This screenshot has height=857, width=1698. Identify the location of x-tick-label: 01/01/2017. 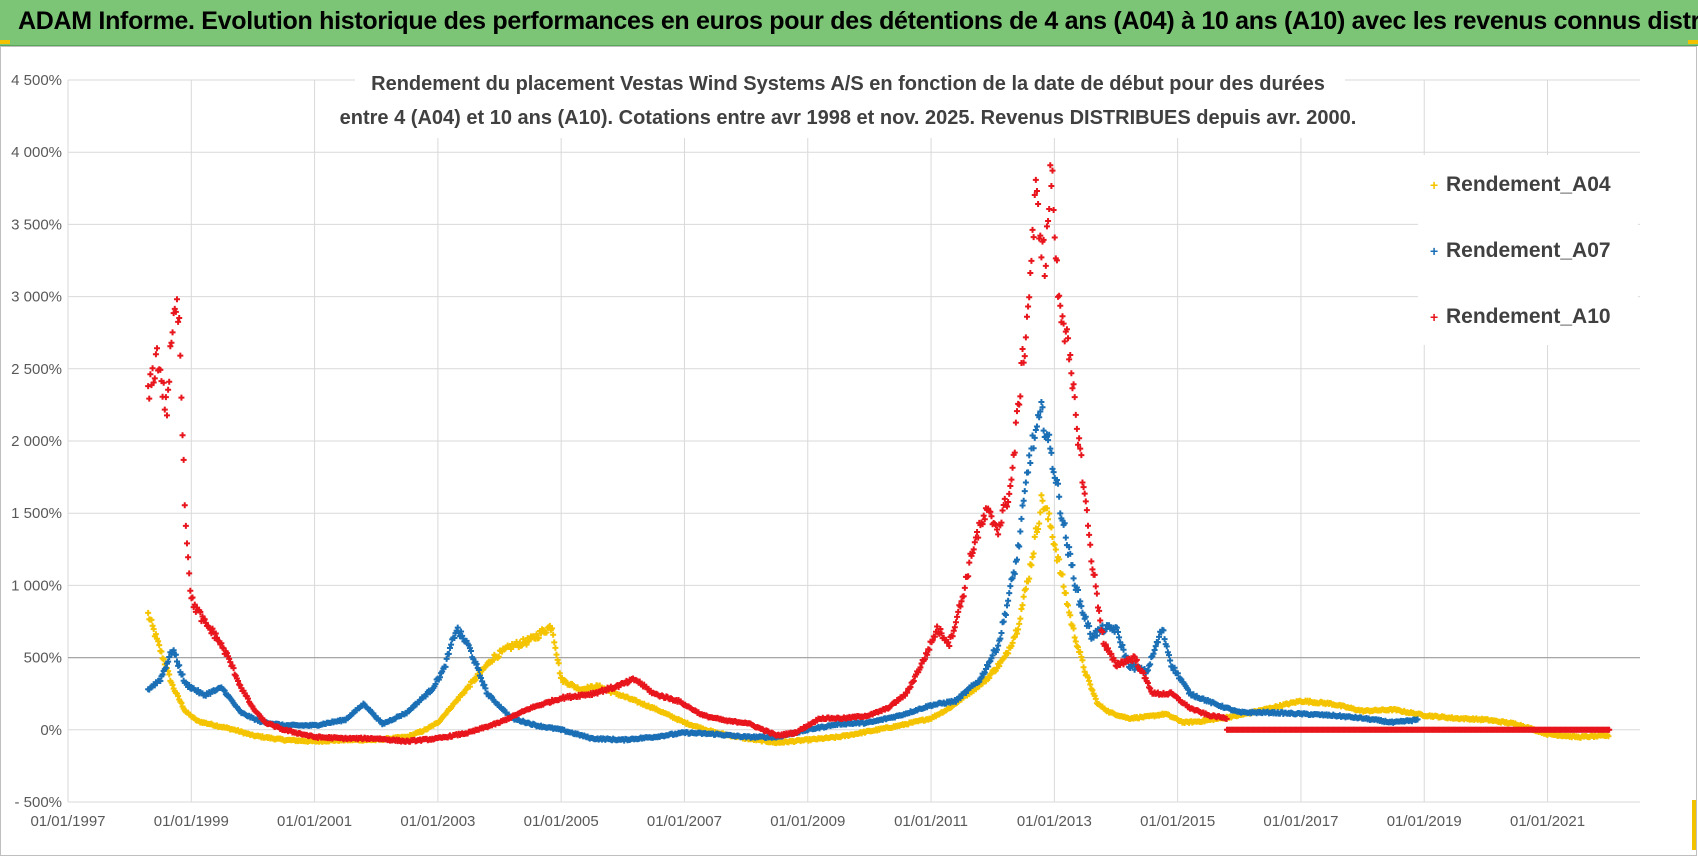
(1300, 821).